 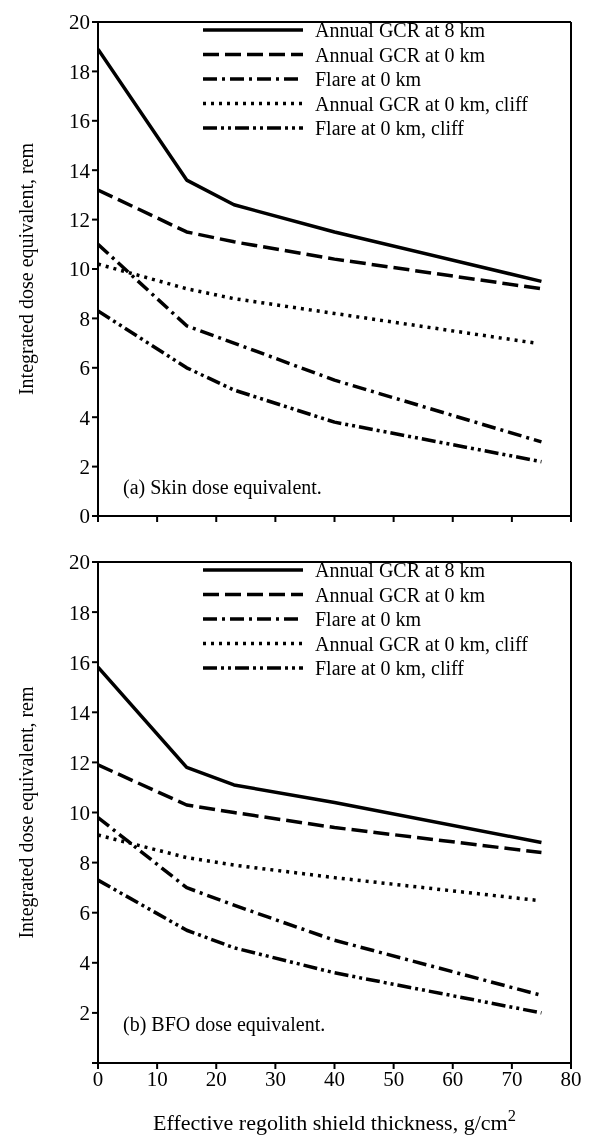 I want to click on x-tick-label: 70, so click(x=512, y=1078).